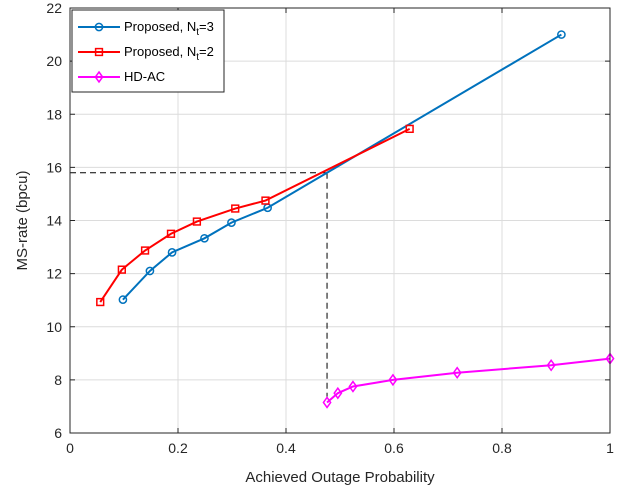 This screenshot has height=491, width=635. Describe the element at coordinates (54, 114) in the screenshot. I see `y-tick-label: 18` at that location.